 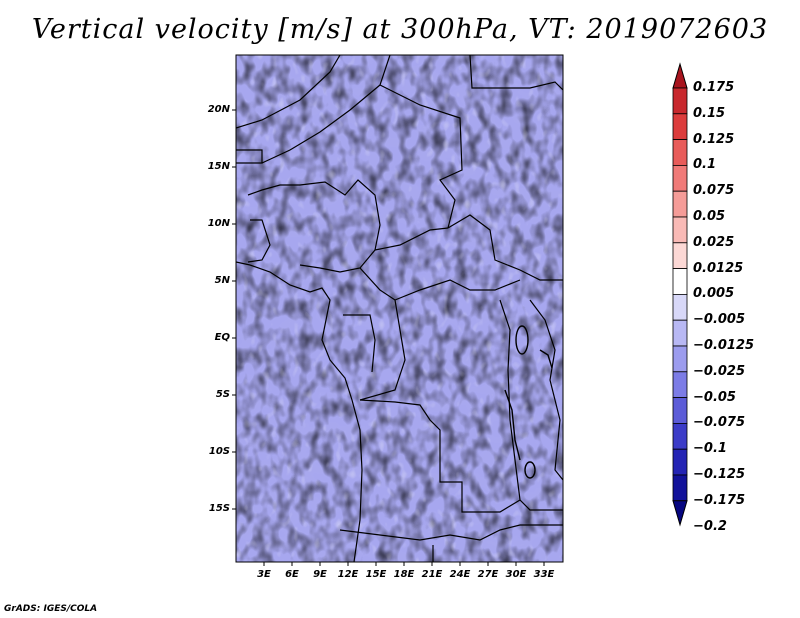 What do you see at coordinates (432, 574) in the screenshot?
I see `lon-label-21e: 21E` at bounding box center [432, 574].